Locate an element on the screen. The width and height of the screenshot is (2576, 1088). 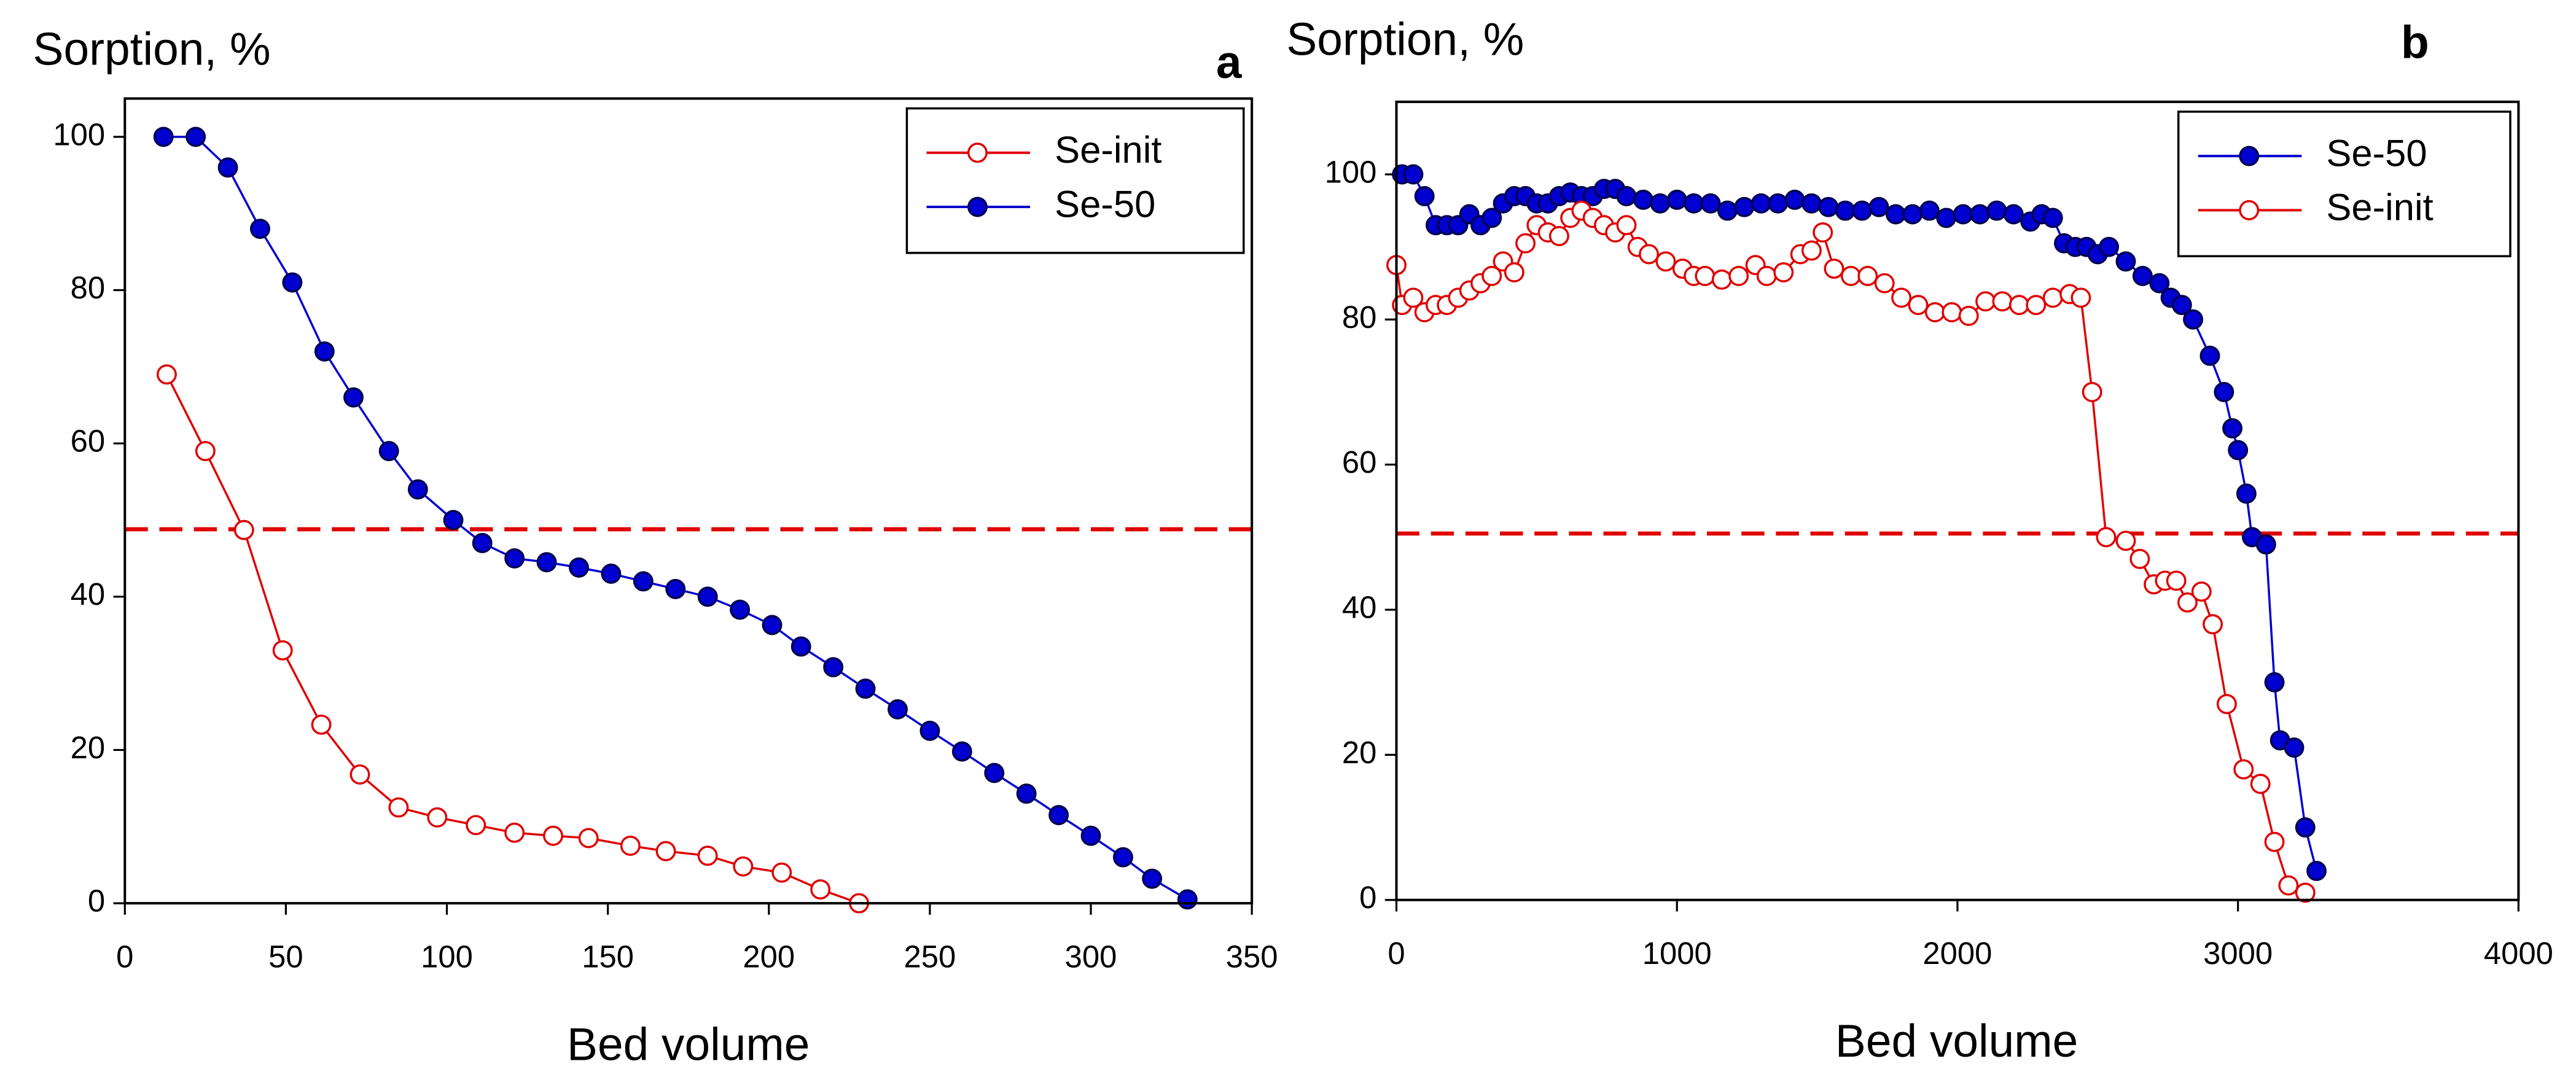
legend-label: Se-init is located at coordinates (1108, 150).